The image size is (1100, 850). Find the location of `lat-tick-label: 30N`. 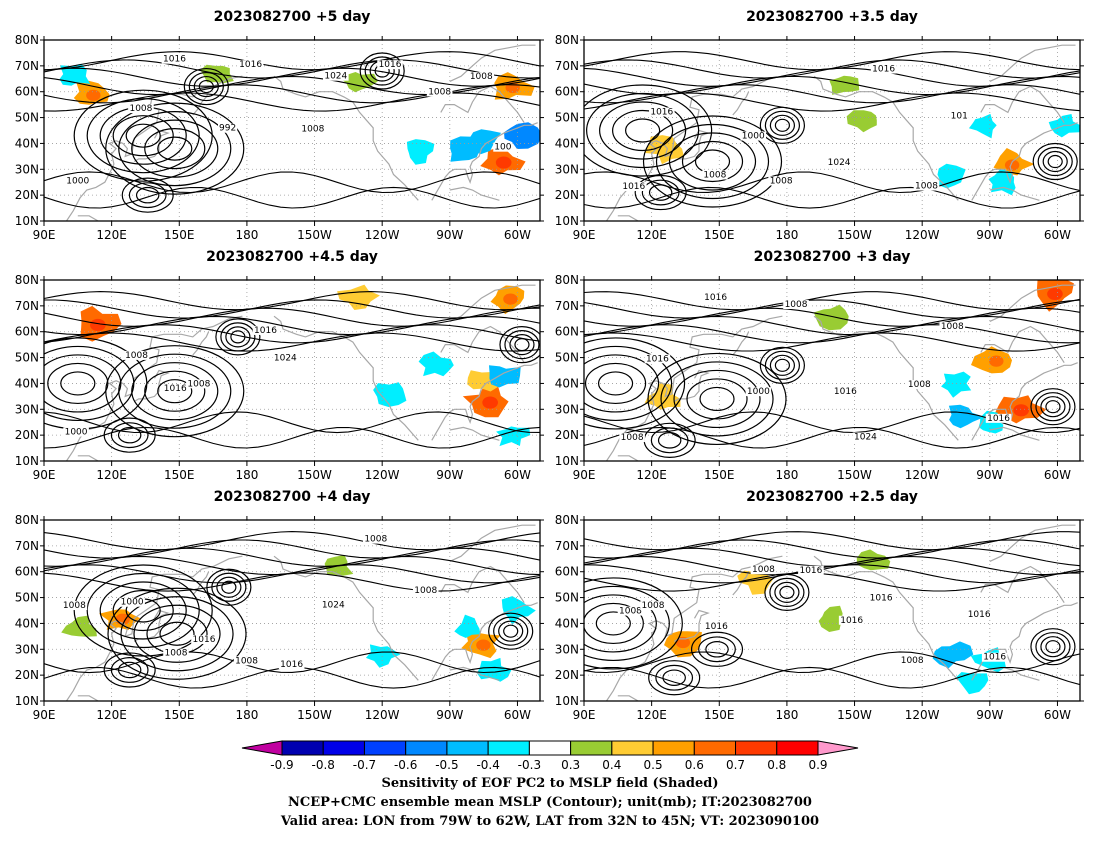

lat-tick-label: 30N is located at coordinates (27, 409).